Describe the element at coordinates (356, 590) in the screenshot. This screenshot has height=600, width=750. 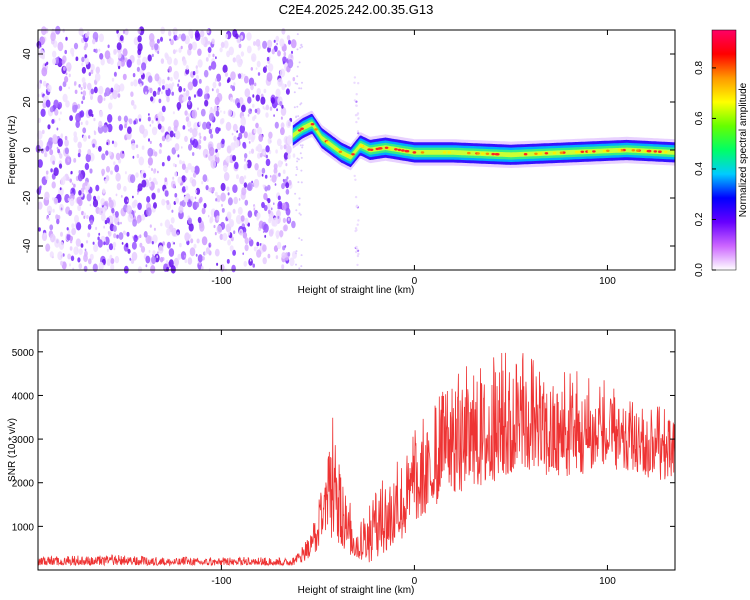
I see `snr-x-label: Height of straight line (km)` at that location.